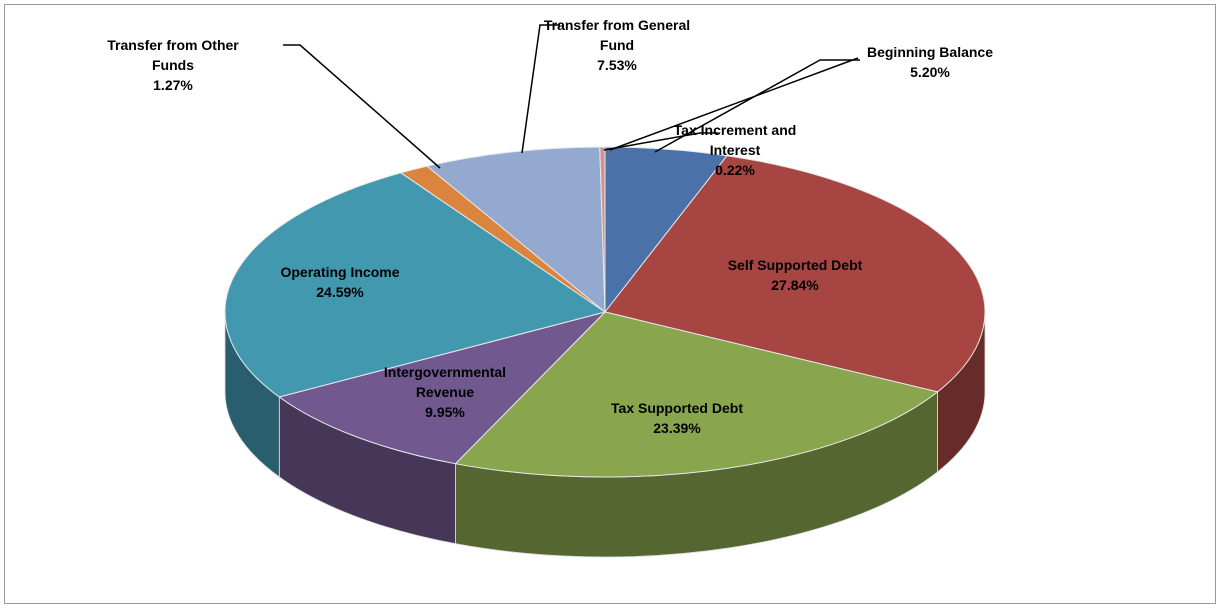 This screenshot has height=609, width=1222. What do you see at coordinates (677, 408) in the screenshot?
I see `category-label: Tax Supported Debt` at bounding box center [677, 408].